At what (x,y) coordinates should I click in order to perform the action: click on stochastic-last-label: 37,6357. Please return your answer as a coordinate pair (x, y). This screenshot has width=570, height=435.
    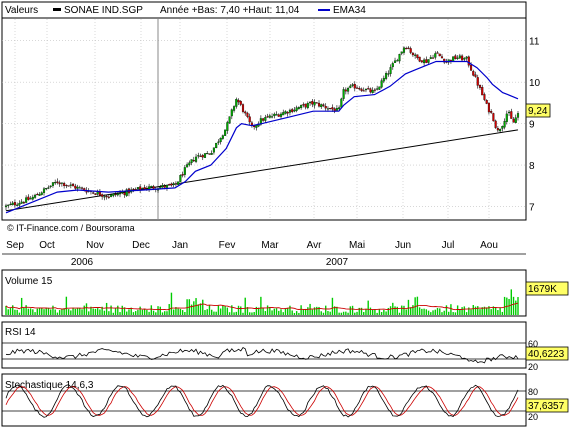
    Looking at the image, I should click on (546, 406).